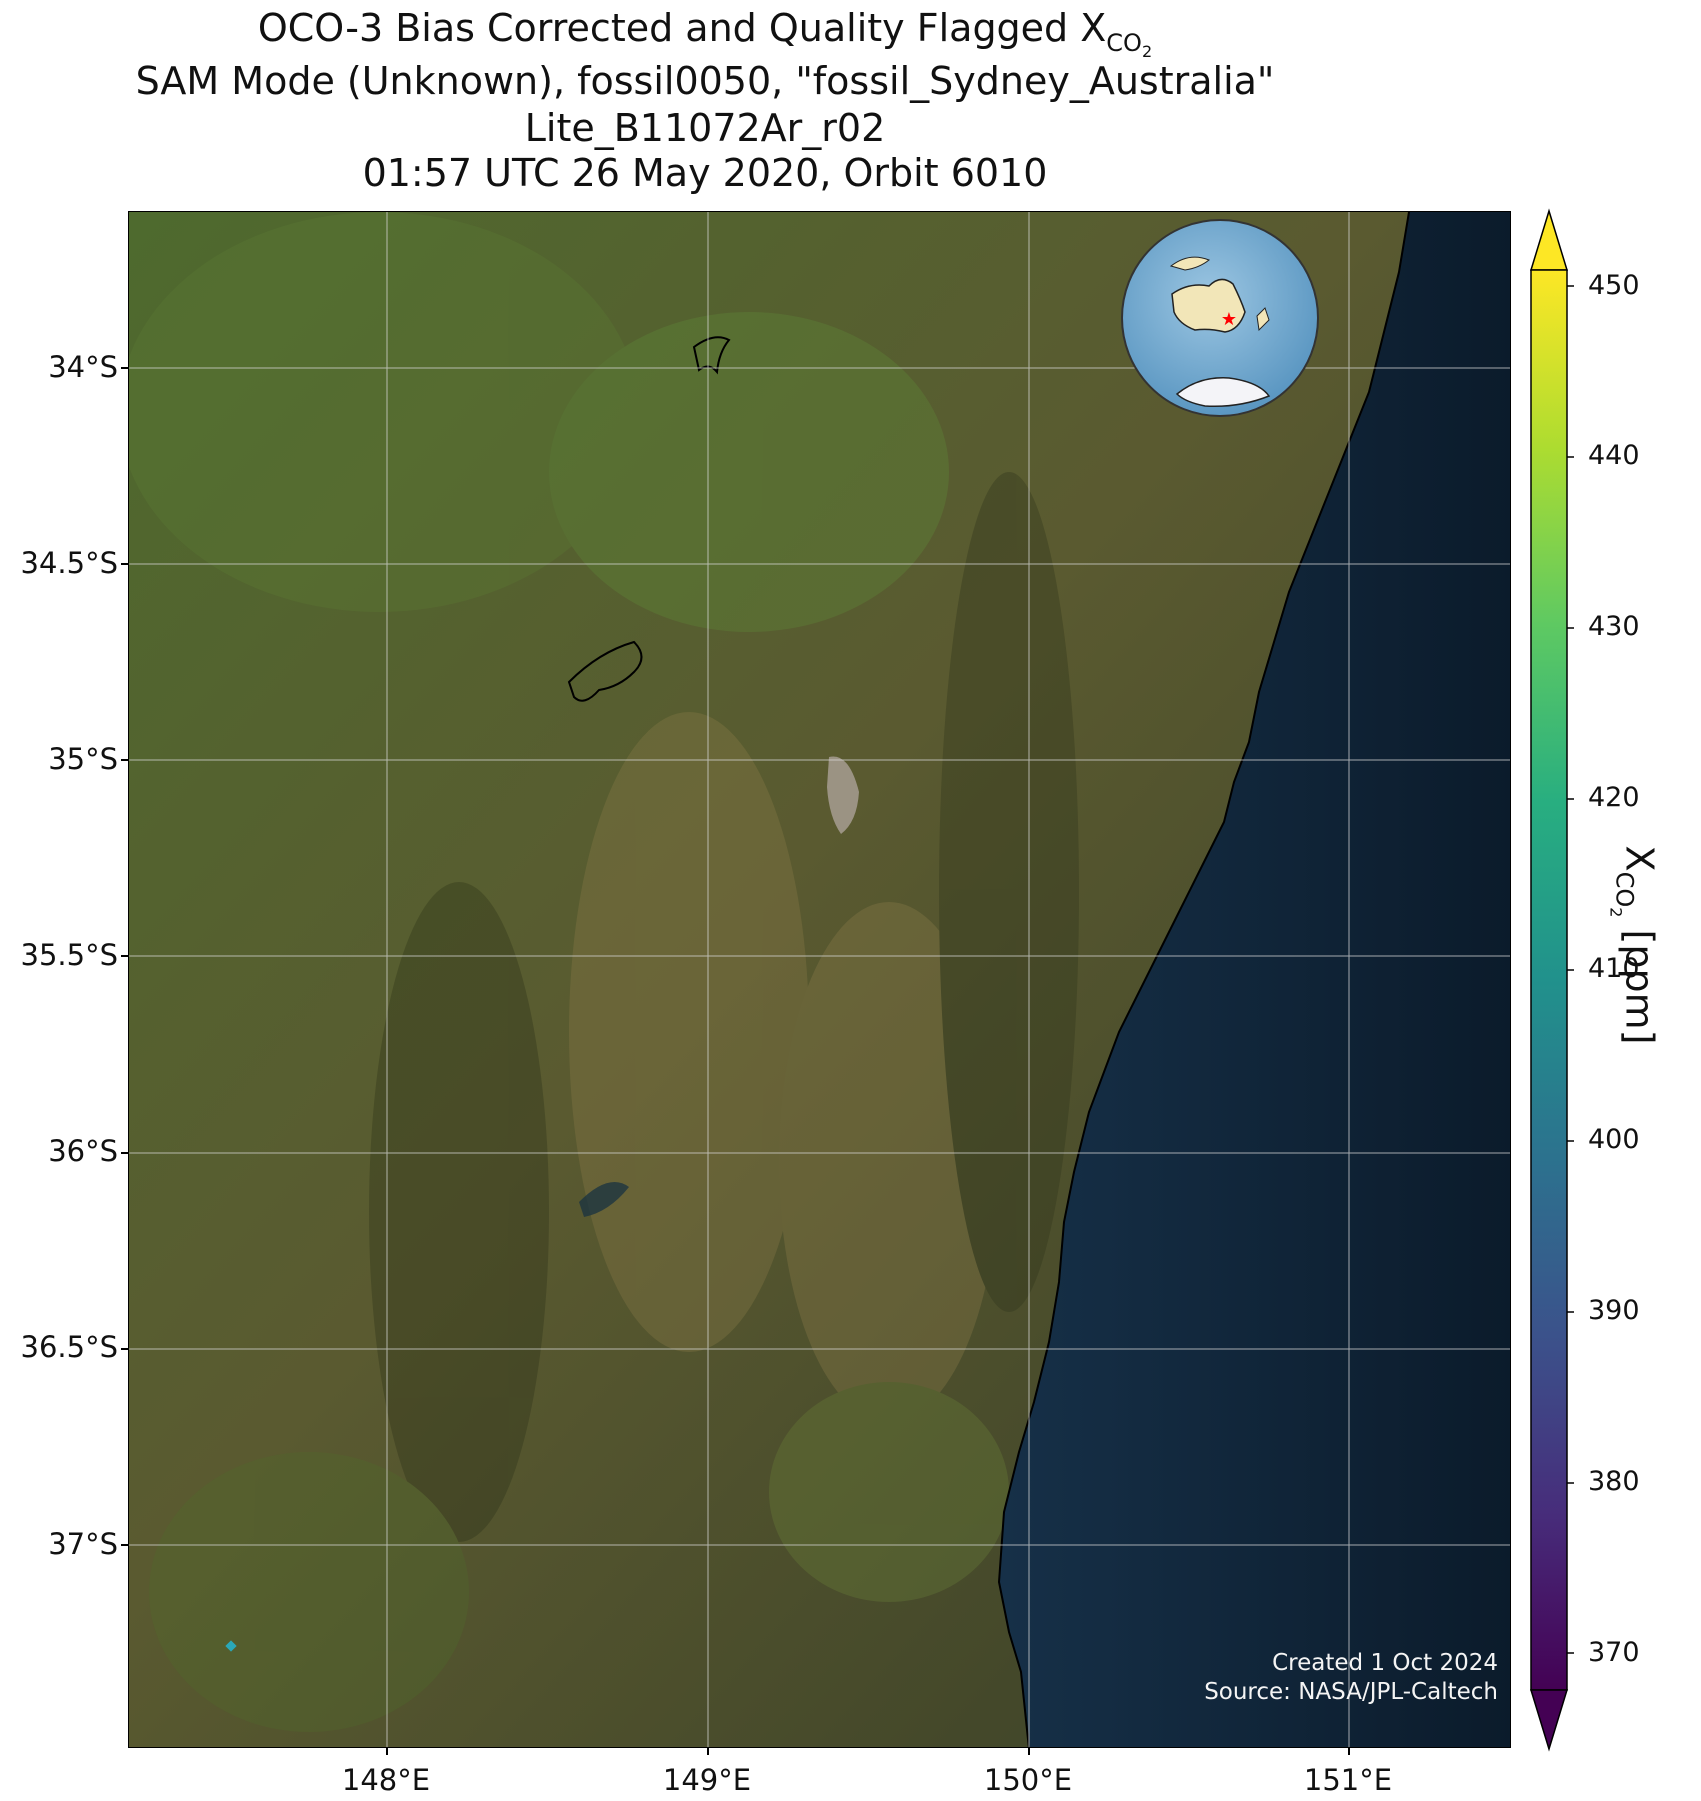  I want to click on colorbar-title: XCO2 [ppm], so click(1634, 945).